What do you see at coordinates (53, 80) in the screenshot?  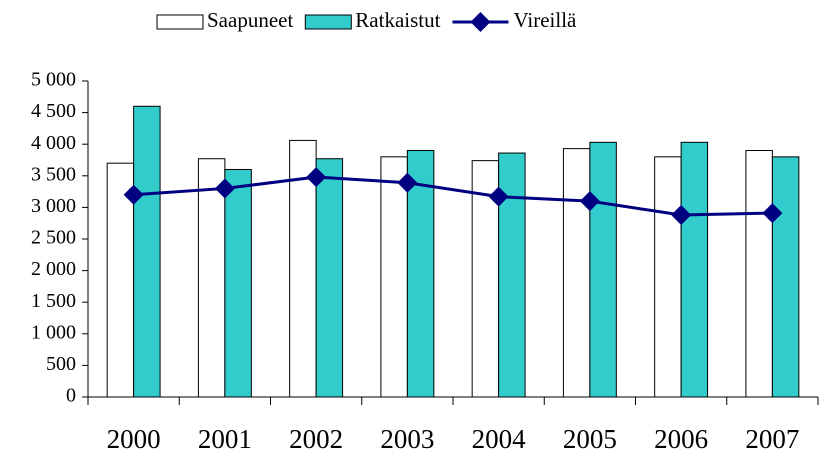 I see `y-tick-label: 5 000` at bounding box center [53, 80].